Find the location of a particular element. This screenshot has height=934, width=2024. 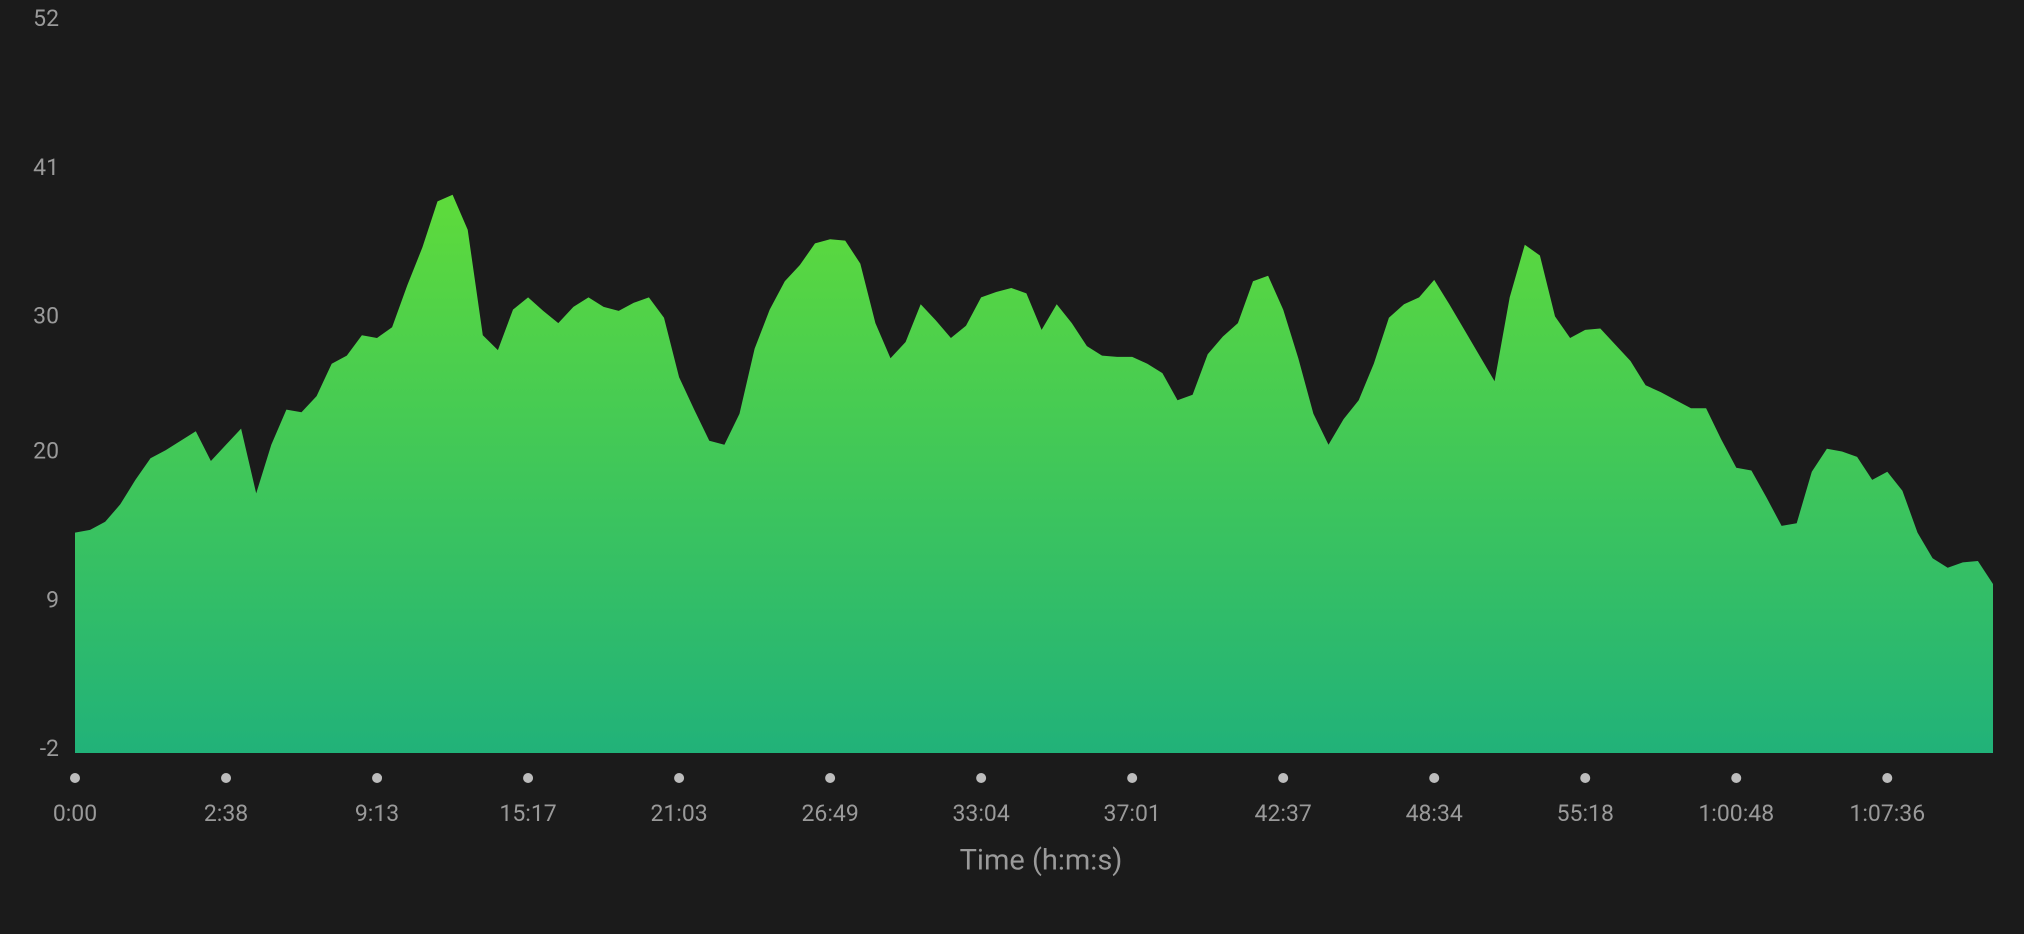

x-tick-label: 2:38 is located at coordinates (226, 813).